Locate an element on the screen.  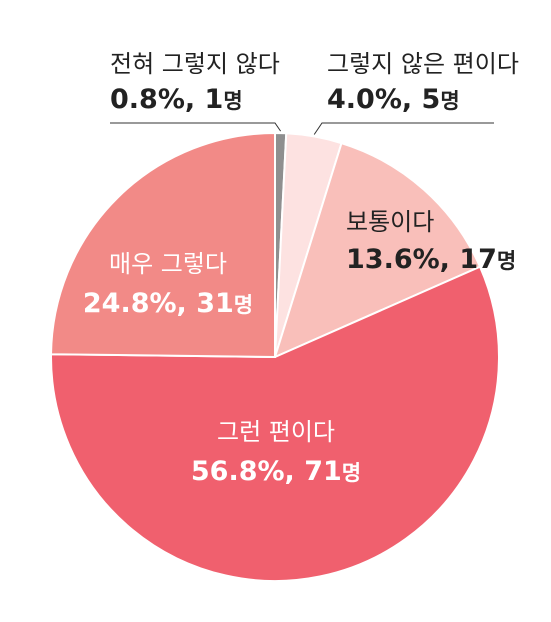
slice-label-1: 그렇지 않은 편이다 is located at coordinates (423, 64).